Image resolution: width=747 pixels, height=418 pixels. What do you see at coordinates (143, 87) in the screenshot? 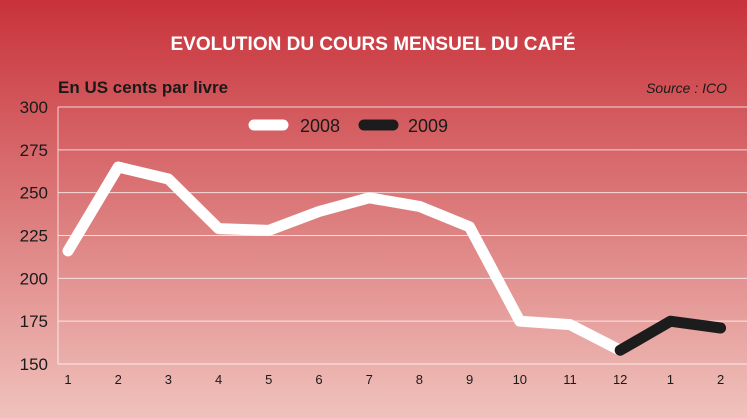
I see `y-axis-units-label: En US cents par livre` at bounding box center [143, 87].